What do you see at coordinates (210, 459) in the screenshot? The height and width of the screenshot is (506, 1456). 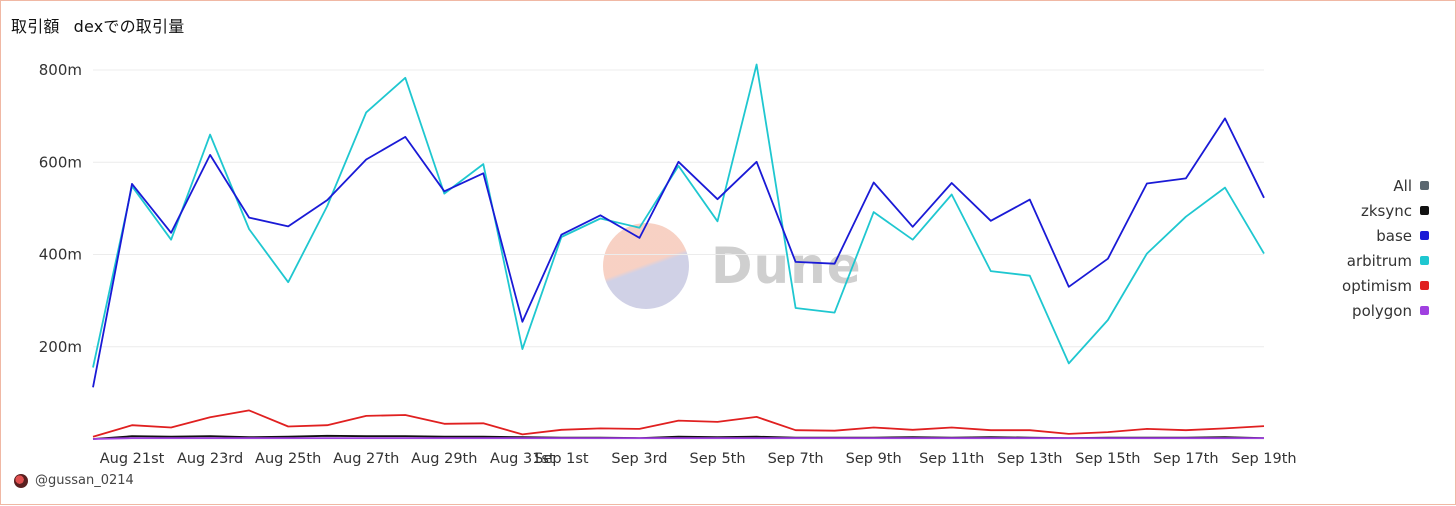 I see `x-tick-label: Aug 23rd` at bounding box center [210, 459].